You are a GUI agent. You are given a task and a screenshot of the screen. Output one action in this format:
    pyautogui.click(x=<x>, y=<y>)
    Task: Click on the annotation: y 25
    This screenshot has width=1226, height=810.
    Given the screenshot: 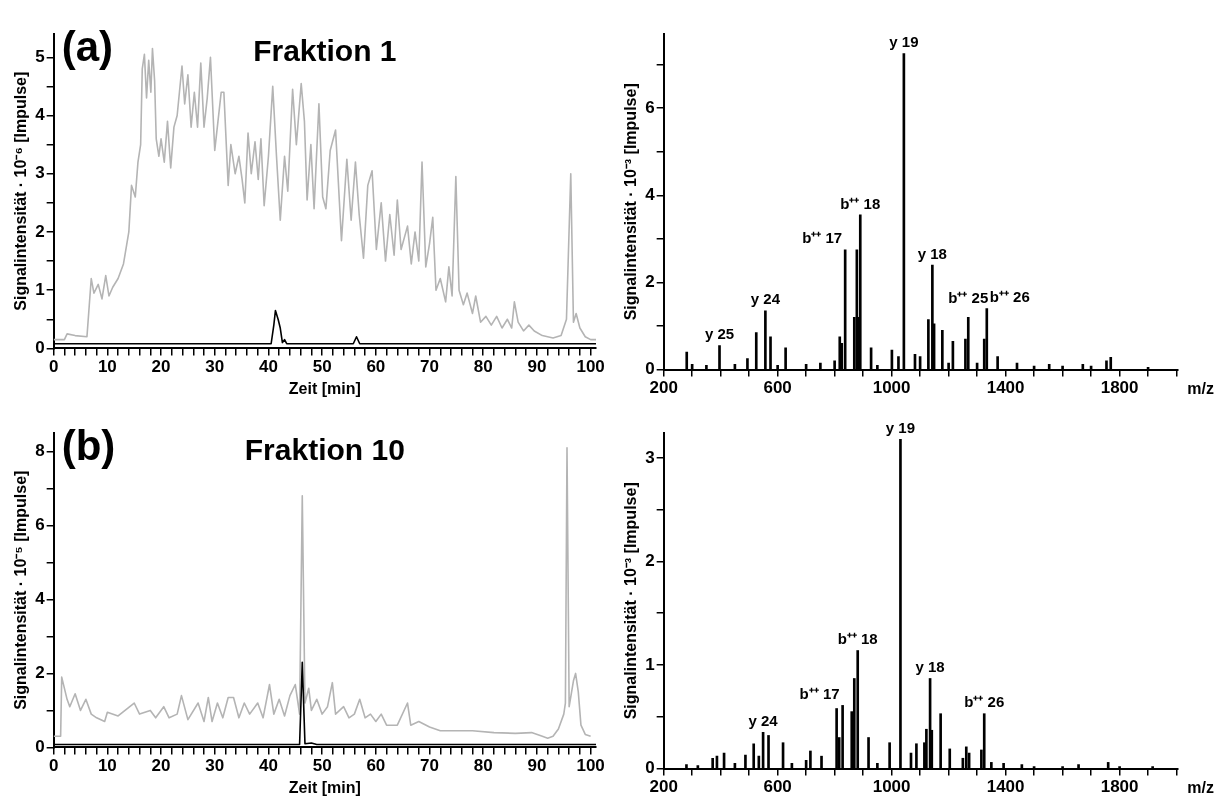 What is the action you would take?
    pyautogui.click(x=719, y=334)
    